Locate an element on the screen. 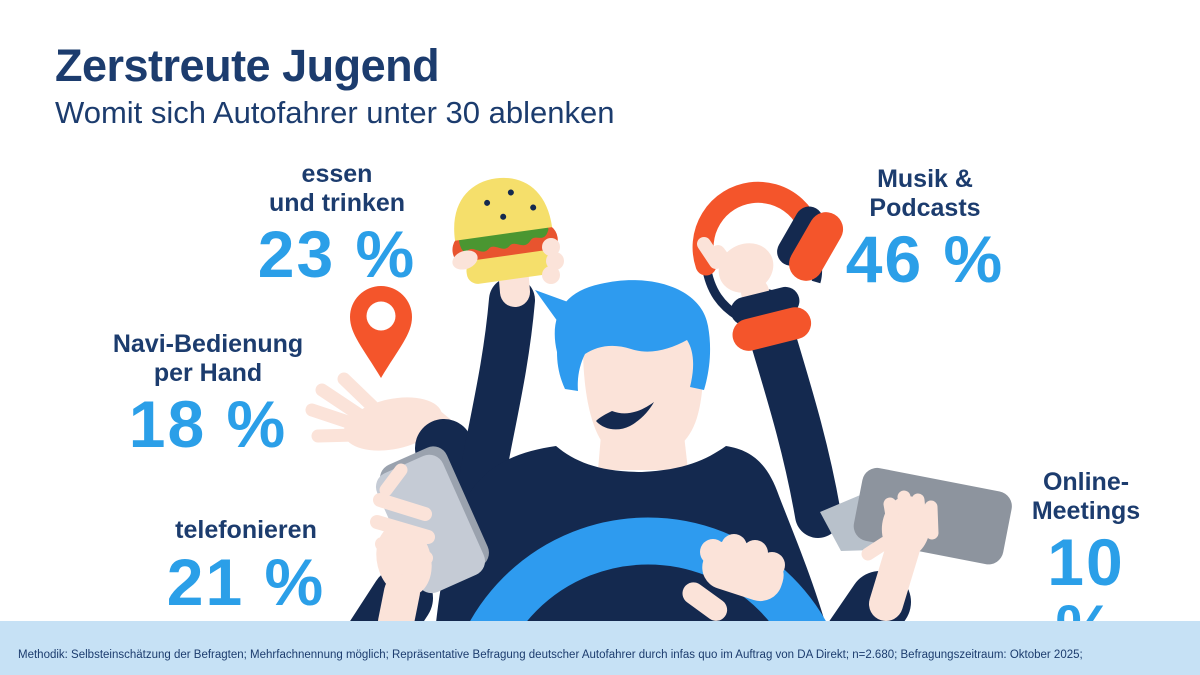 This screenshot has height=675, width=1200. wheel-grip-hand is located at coordinates (733, 577).